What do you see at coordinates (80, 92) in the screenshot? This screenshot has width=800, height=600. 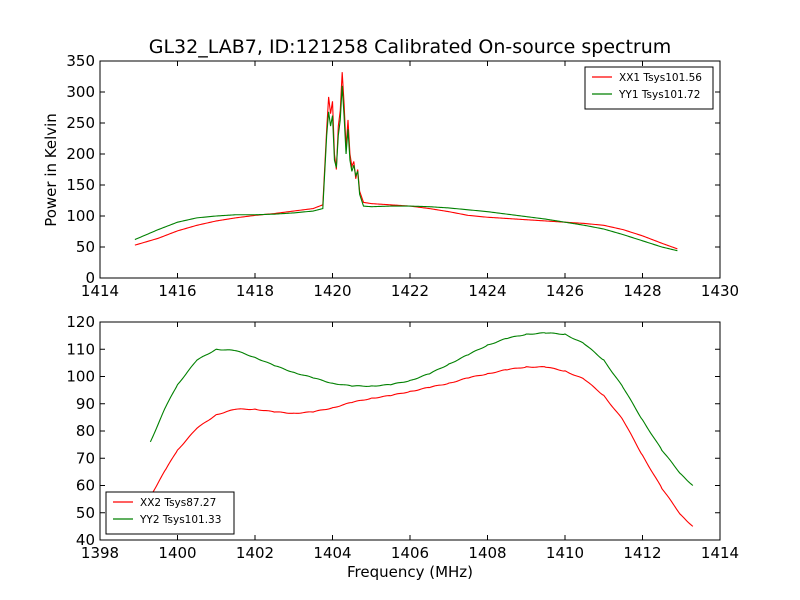 I see `y-tick-label: 300` at bounding box center [80, 92].